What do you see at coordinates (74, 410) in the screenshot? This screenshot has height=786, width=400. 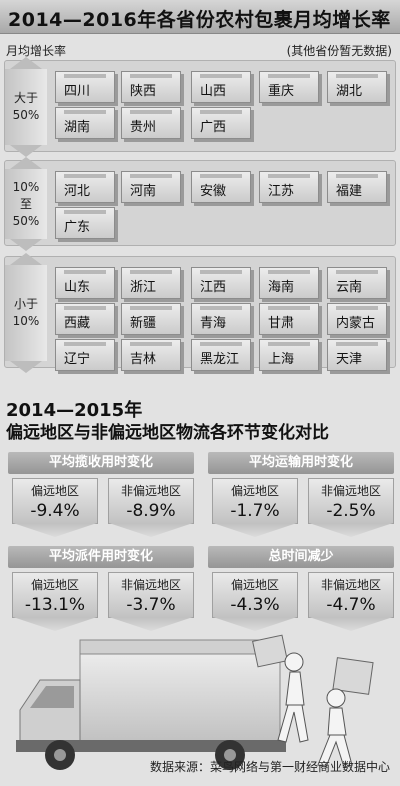 I see `section2-title-line1: 2014—2015年` at bounding box center [74, 410].